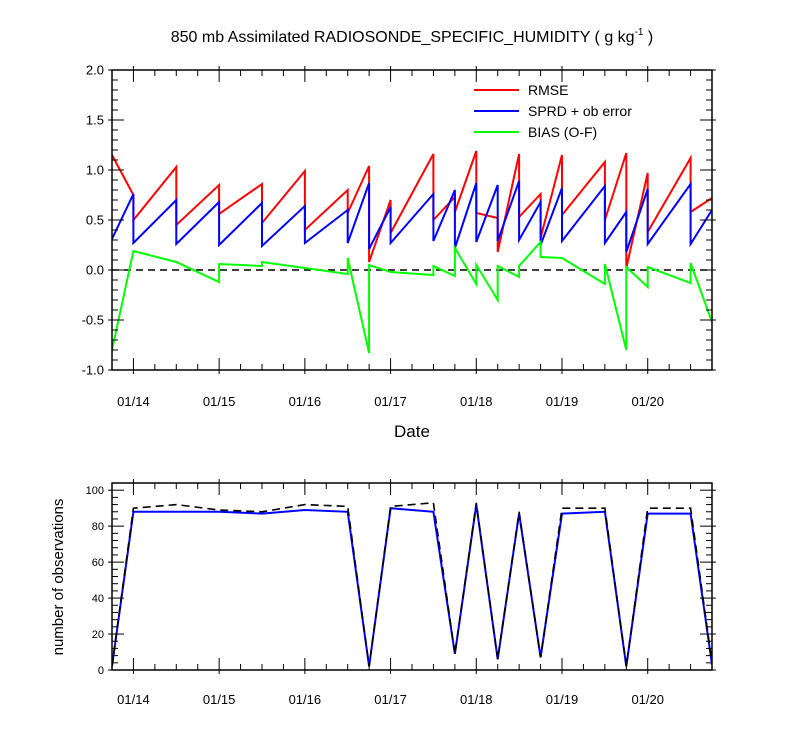  I want to click on series-line-rmse, so click(412, 209).